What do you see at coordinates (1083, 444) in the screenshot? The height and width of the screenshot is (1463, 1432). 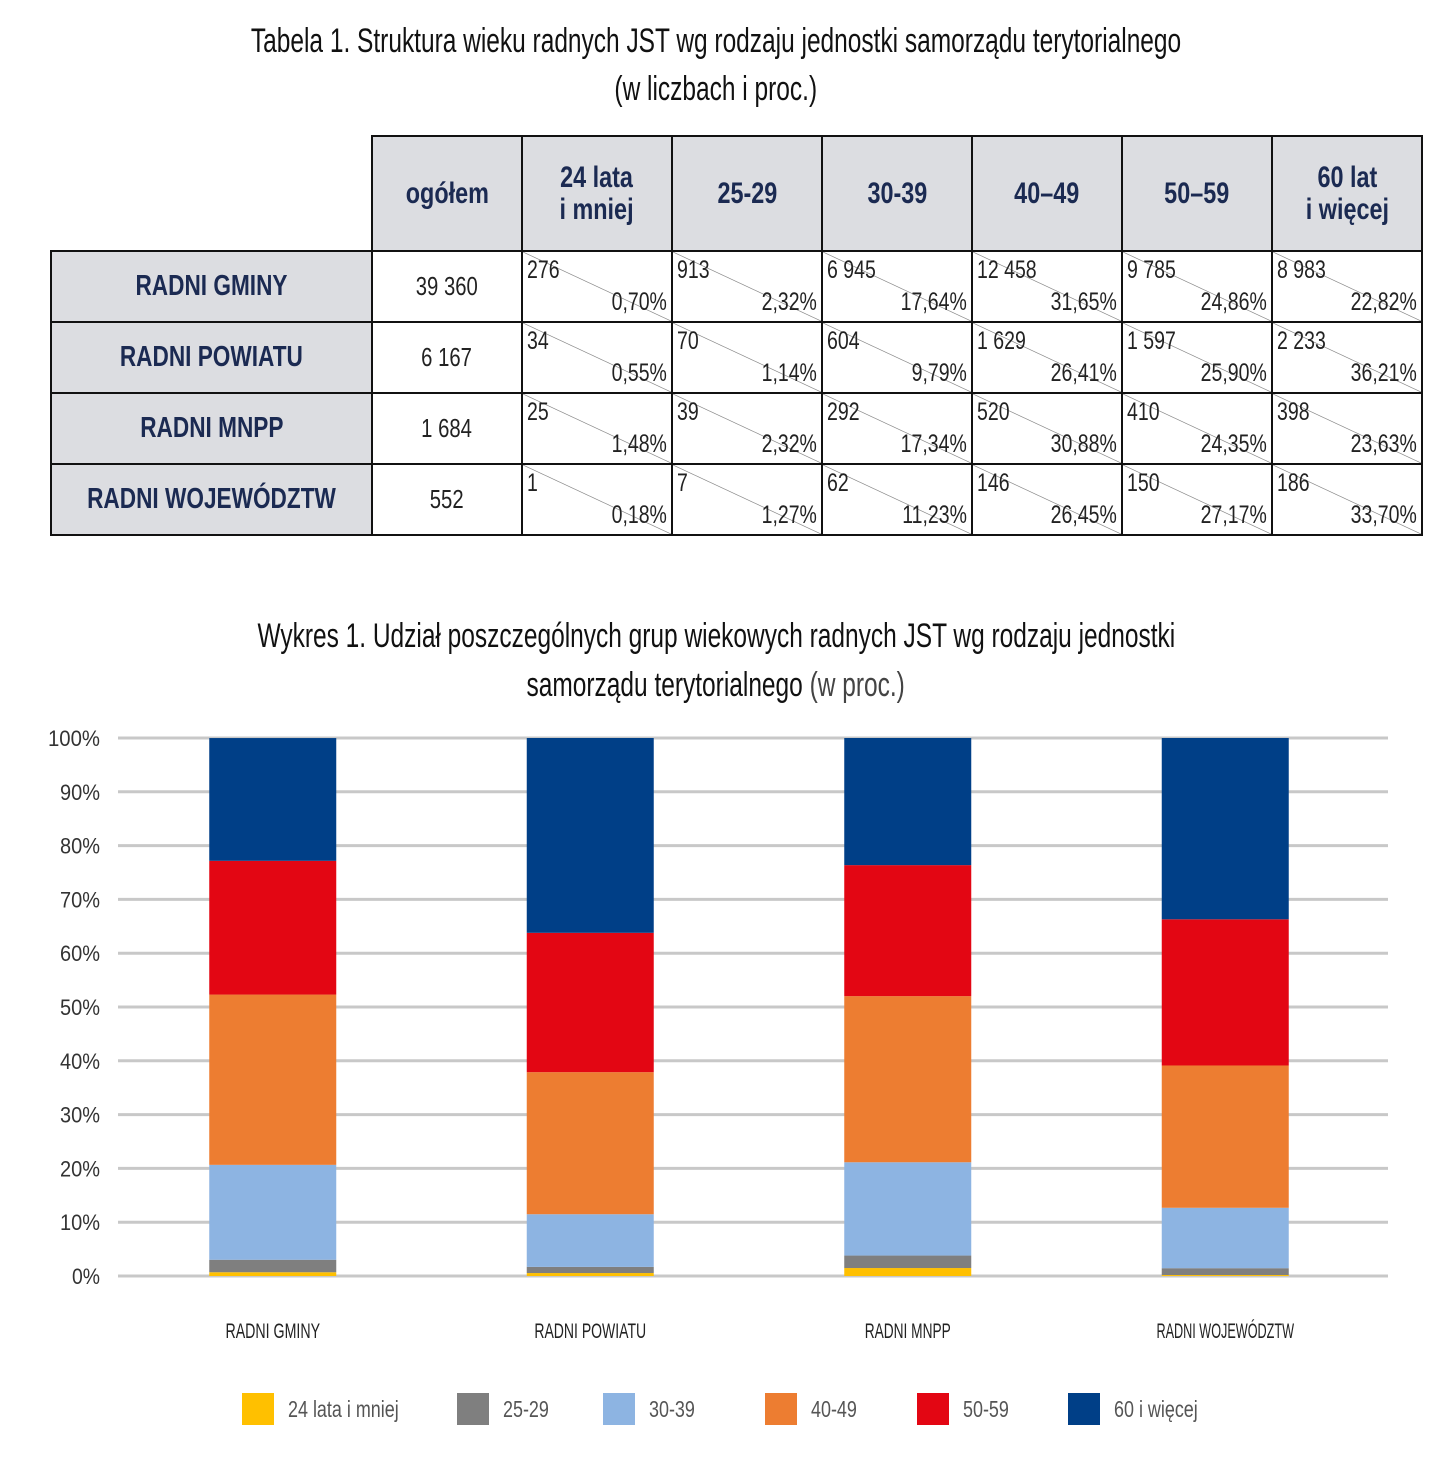 I see `percent-value: 30,88%` at bounding box center [1083, 444].